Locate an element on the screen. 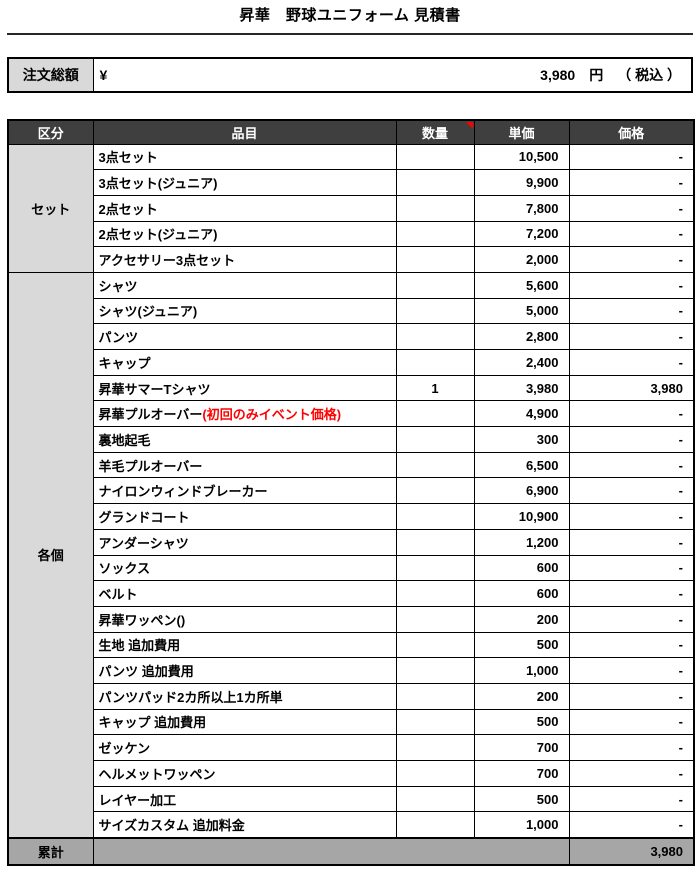 The width and height of the screenshot is (700, 873). table-row: 裏地起毛 300- is located at coordinates (351, 439).